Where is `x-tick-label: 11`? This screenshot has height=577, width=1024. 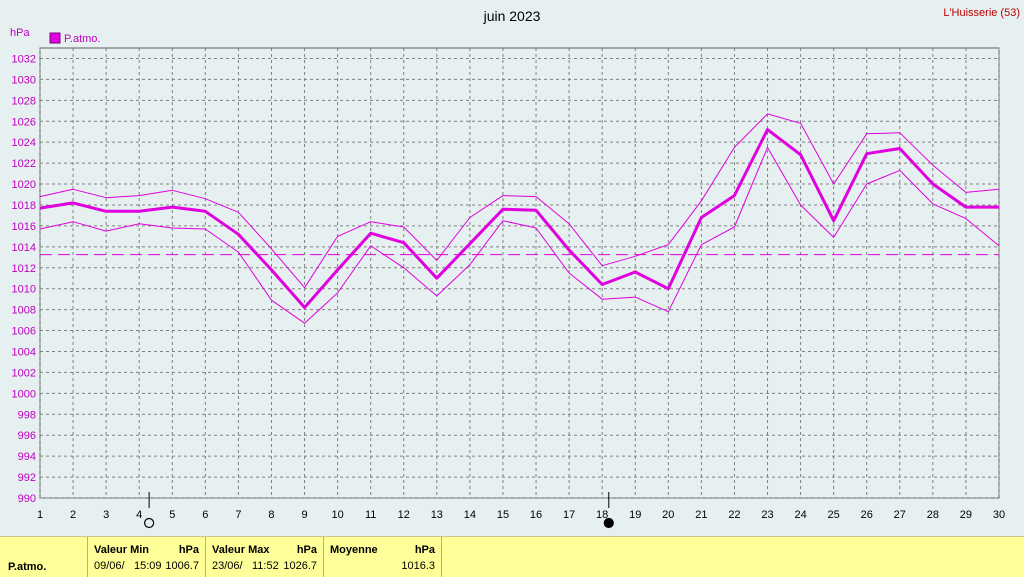
x-tick-label: 11 is located at coordinates (370, 515).